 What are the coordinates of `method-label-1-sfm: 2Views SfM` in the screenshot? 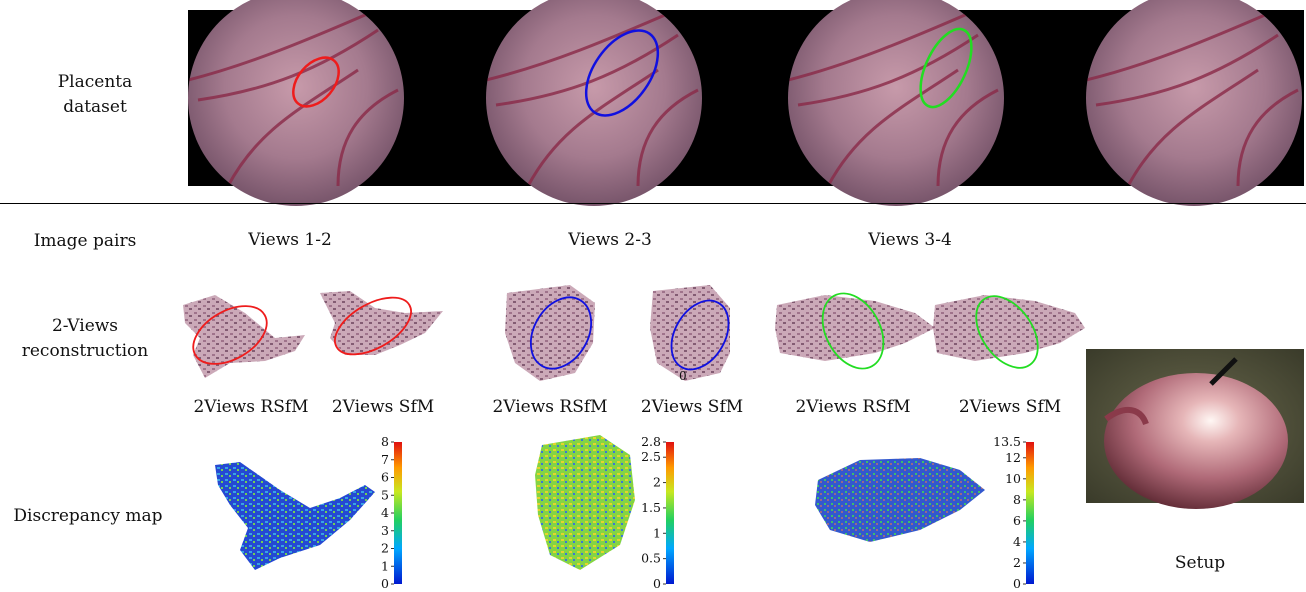 It's located at (383, 407).